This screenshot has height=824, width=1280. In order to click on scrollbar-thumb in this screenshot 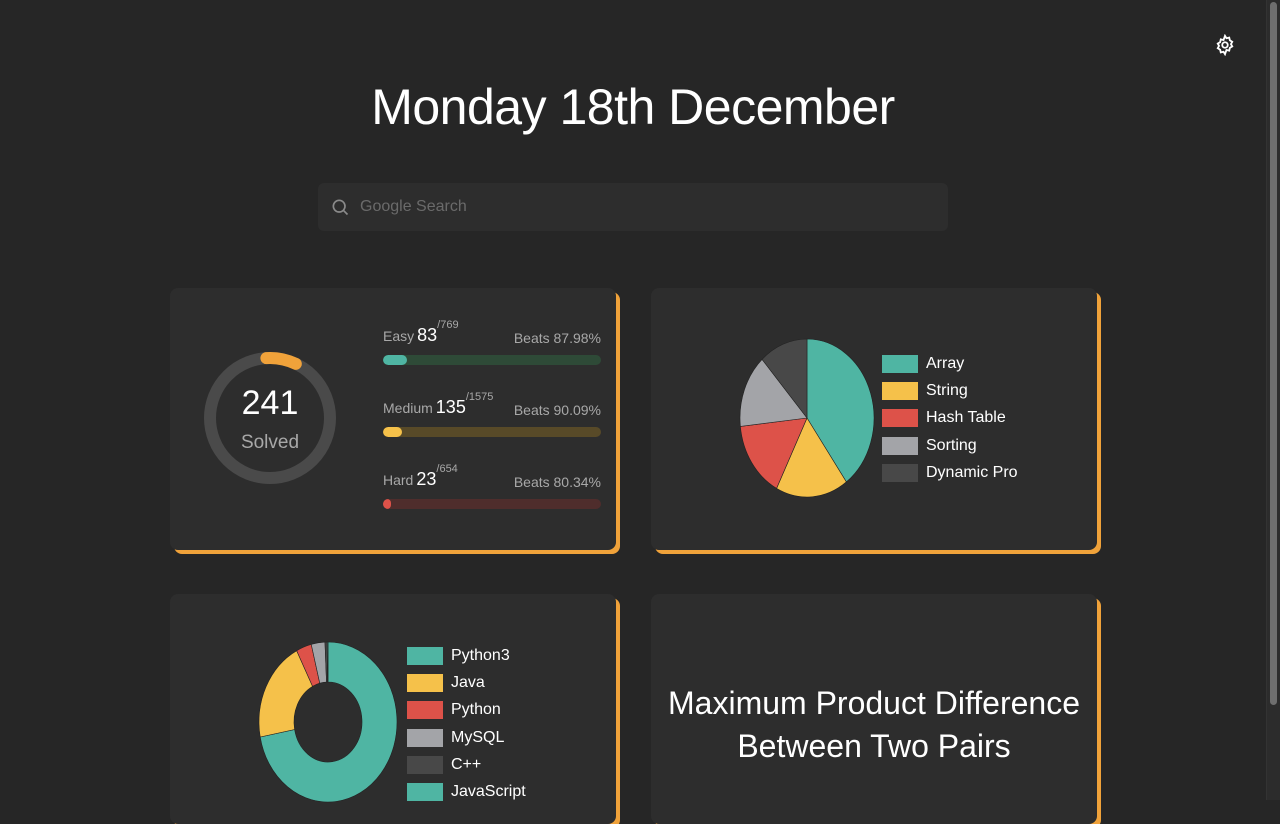, I will do `click(1273, 353)`.